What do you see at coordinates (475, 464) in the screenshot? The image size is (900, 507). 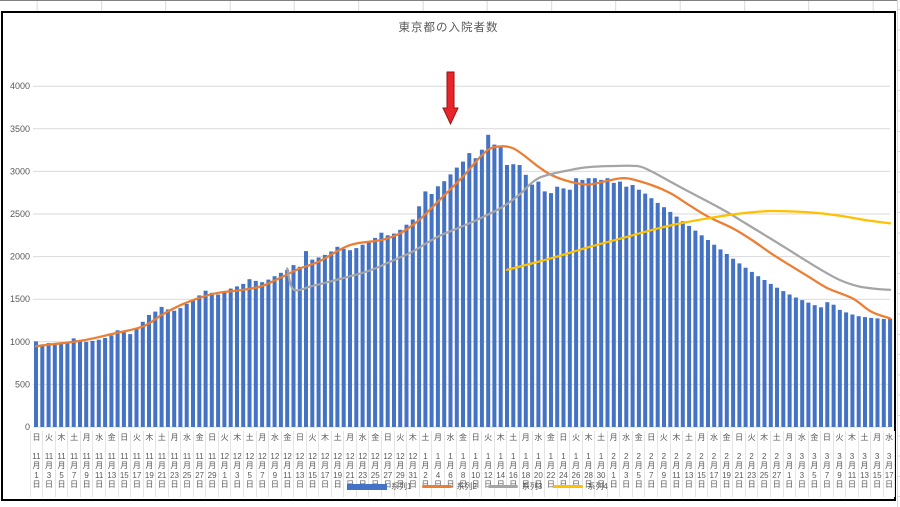 I see `x-axis-label: 日 1 月 10 日` at bounding box center [475, 464].